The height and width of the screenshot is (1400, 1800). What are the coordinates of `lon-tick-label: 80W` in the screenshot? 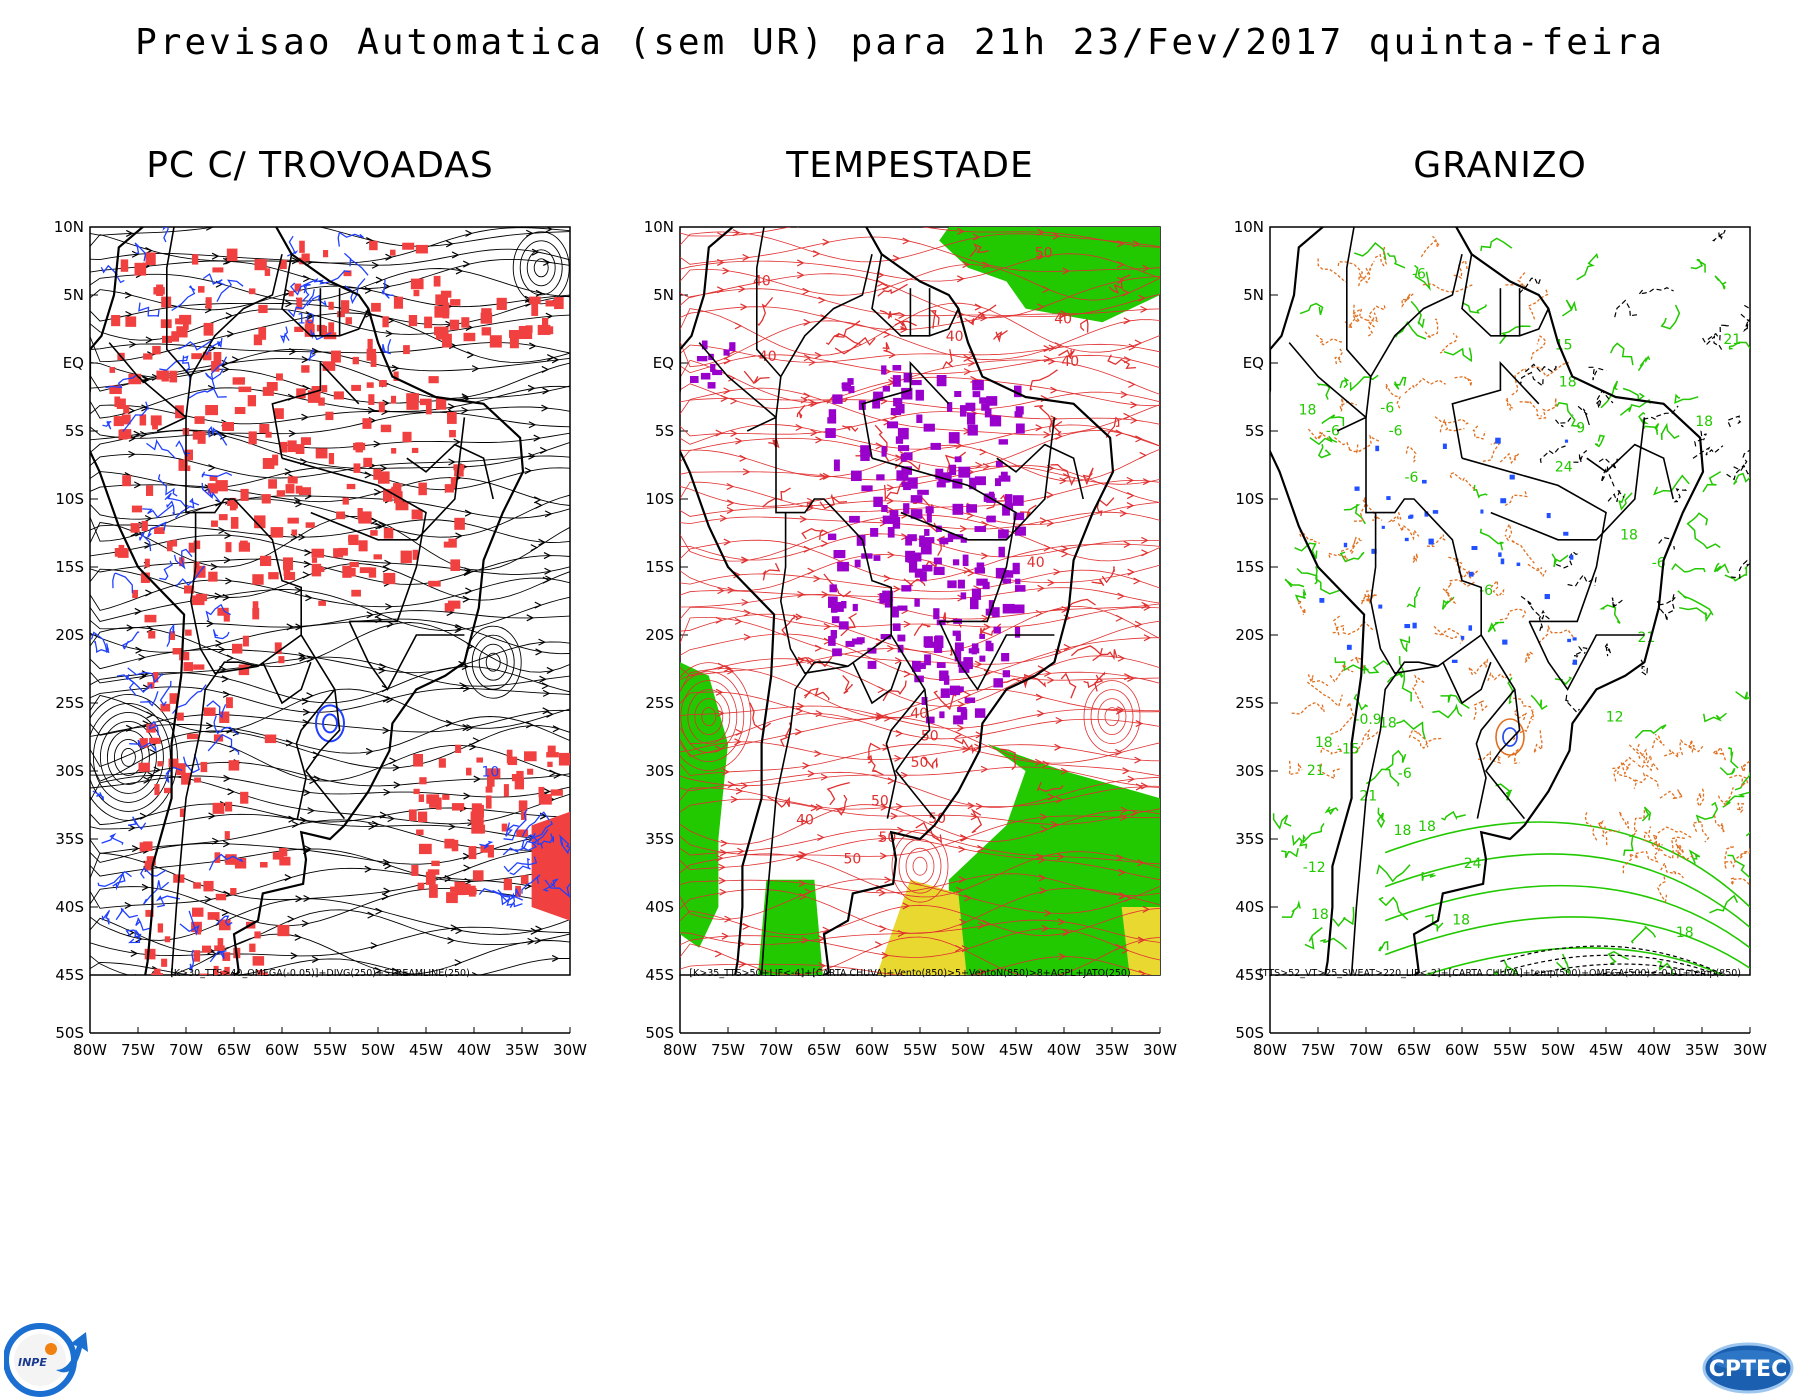 It's located at (90, 1050).